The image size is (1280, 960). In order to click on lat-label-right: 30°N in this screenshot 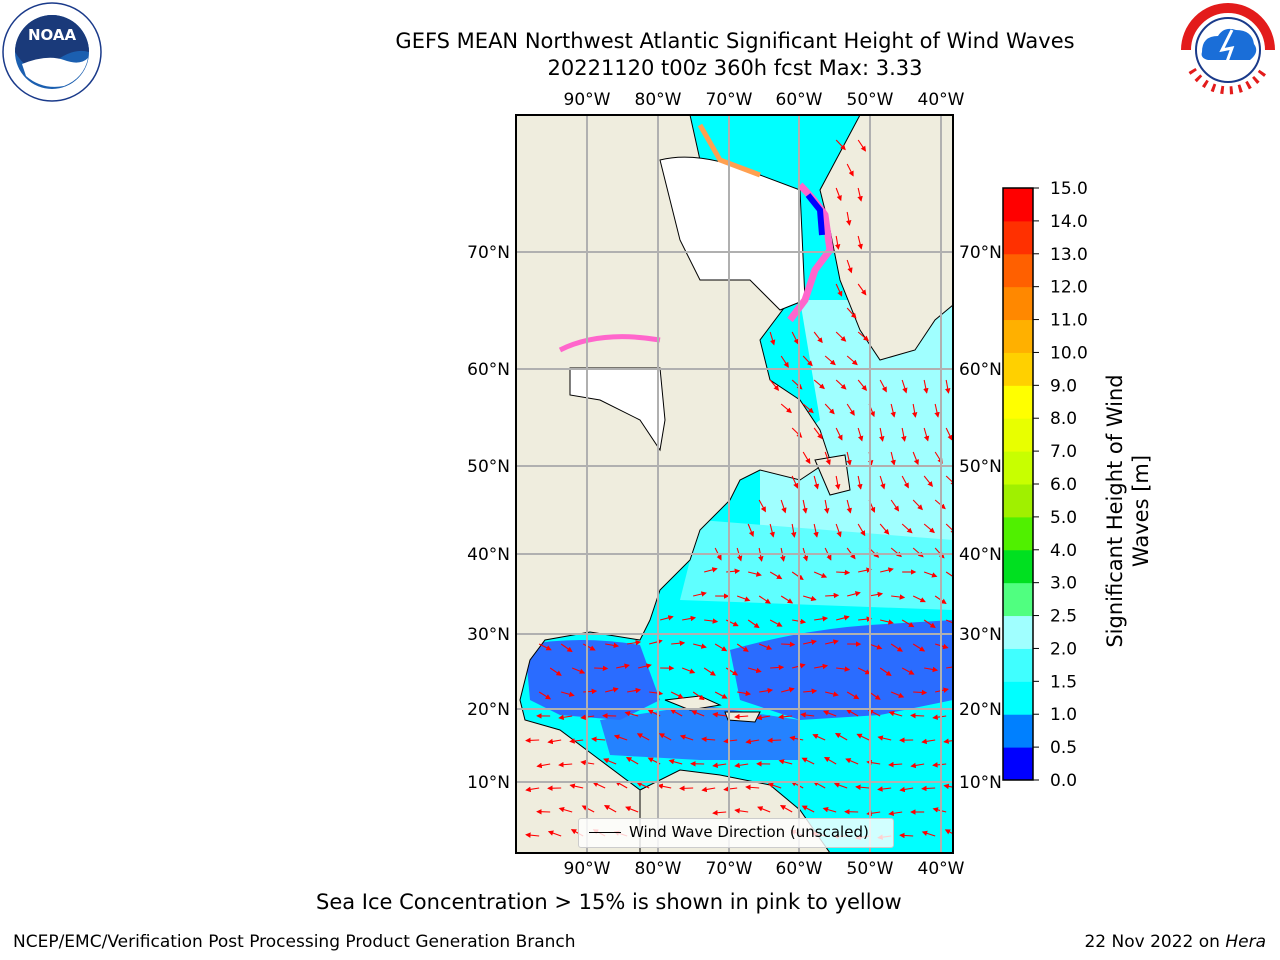, I will do `click(980, 635)`.